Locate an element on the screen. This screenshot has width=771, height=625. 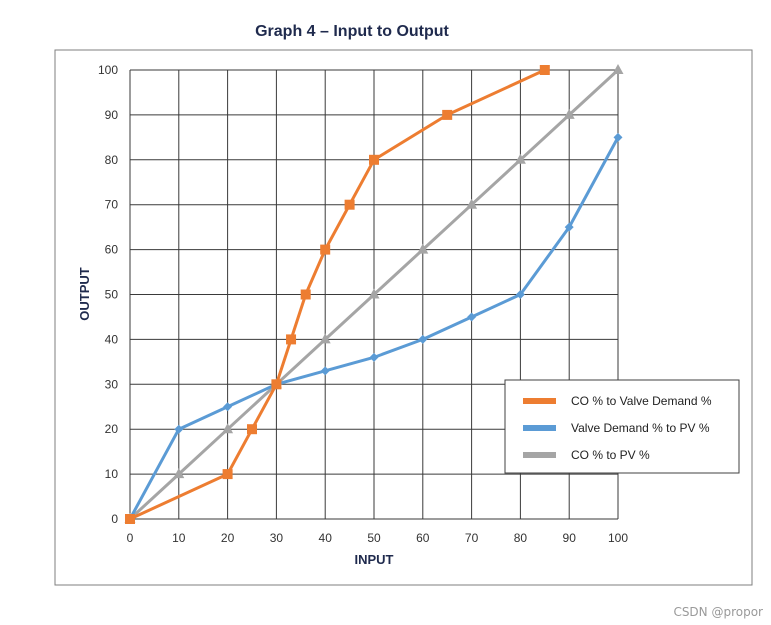
y-tick-label: 100 is located at coordinates (108, 70).